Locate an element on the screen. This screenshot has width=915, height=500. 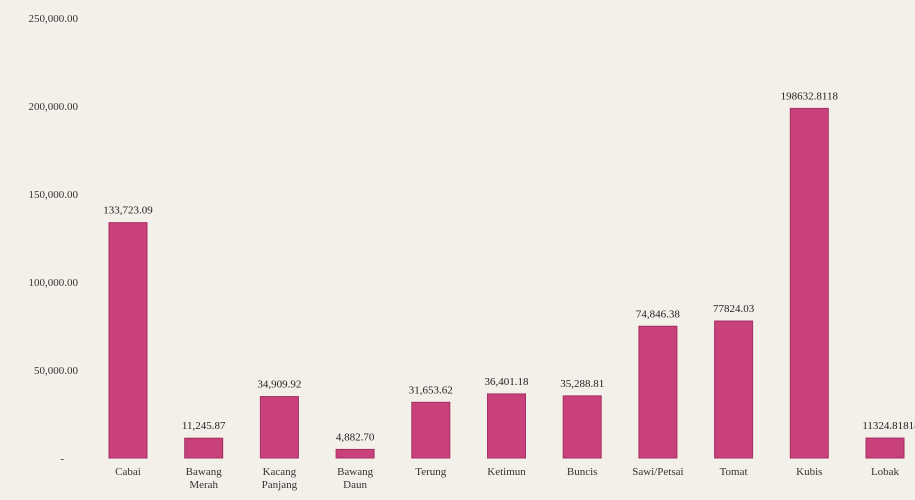
x-tick-label: Terung is located at coordinates (430, 472).